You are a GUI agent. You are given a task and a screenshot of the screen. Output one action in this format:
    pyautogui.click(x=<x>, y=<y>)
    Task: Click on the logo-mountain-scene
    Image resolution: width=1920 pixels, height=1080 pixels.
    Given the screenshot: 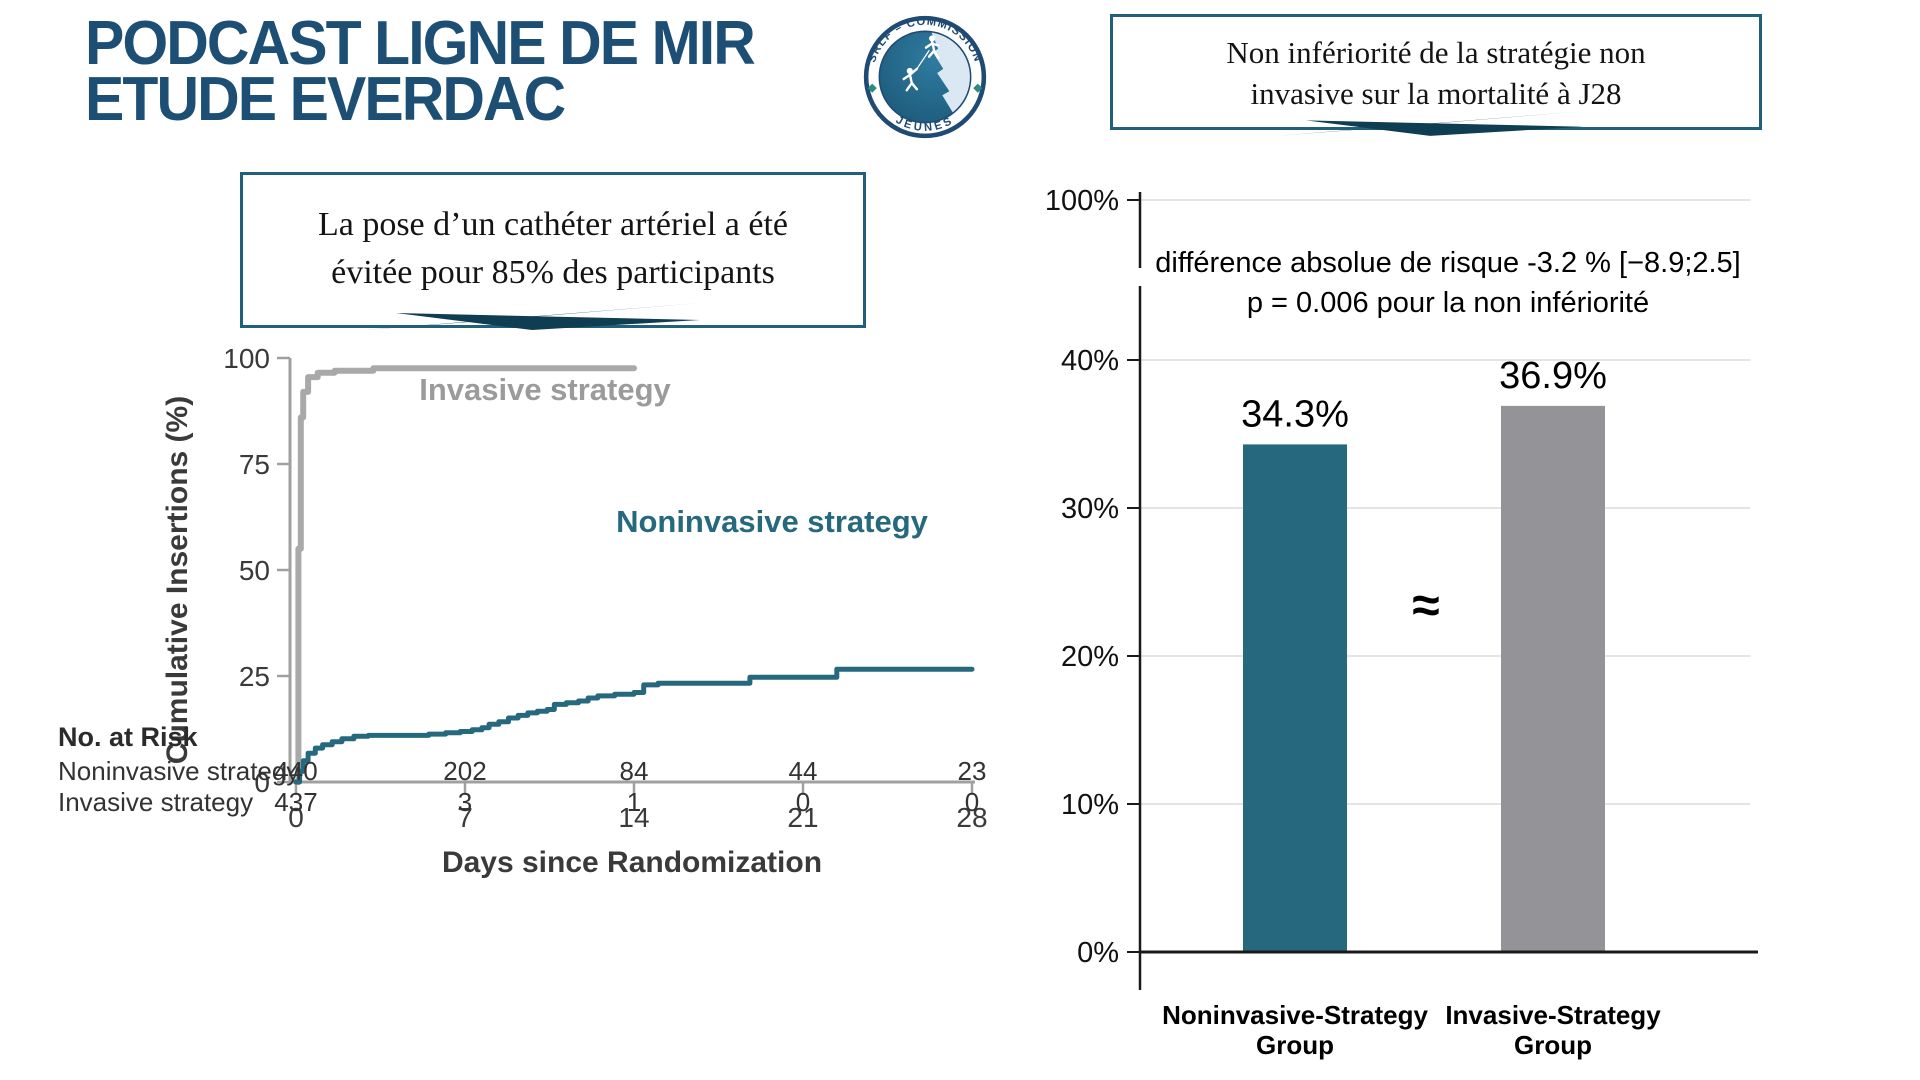 What is the action you would take?
    pyautogui.click(x=925, y=77)
    